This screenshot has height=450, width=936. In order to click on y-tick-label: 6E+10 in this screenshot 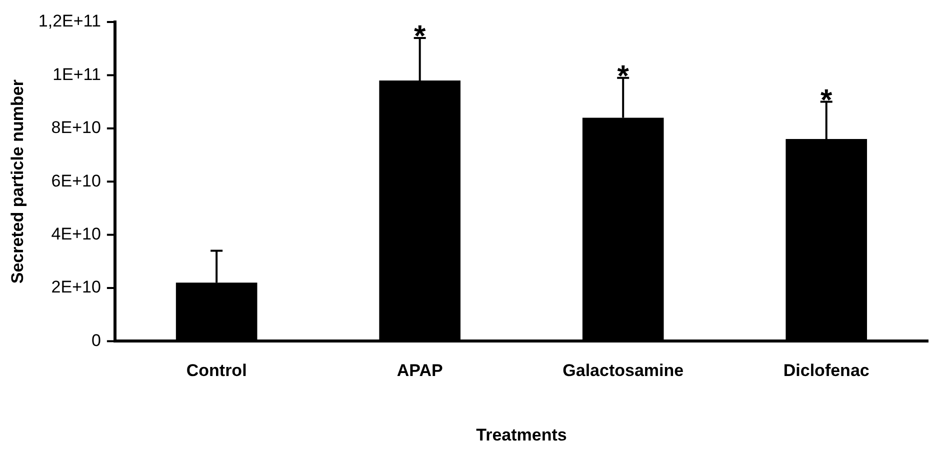, I will do `click(76, 180)`.